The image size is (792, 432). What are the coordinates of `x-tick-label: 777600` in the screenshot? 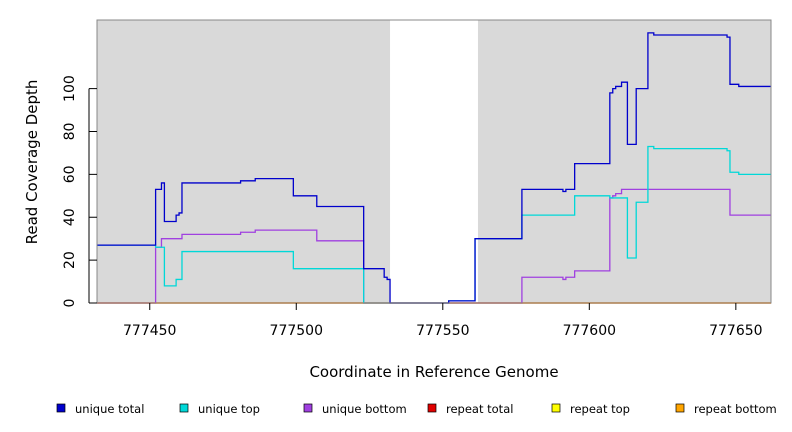 It's located at (589, 331).